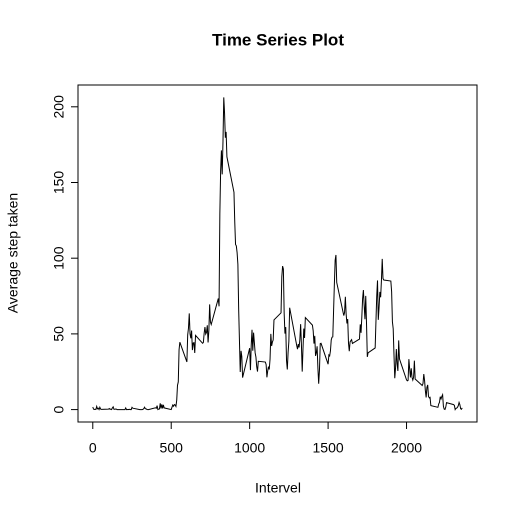  I want to click on y-tick-label: 0, so click(59, 409).